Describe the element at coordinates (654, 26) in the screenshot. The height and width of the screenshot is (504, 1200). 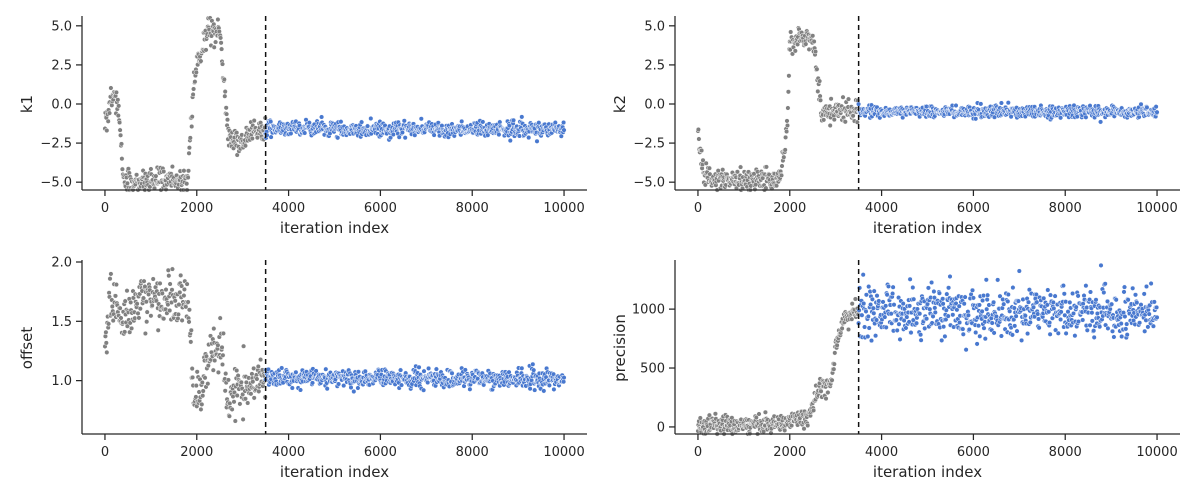
I see `y-tick-label: 5.0` at that location.